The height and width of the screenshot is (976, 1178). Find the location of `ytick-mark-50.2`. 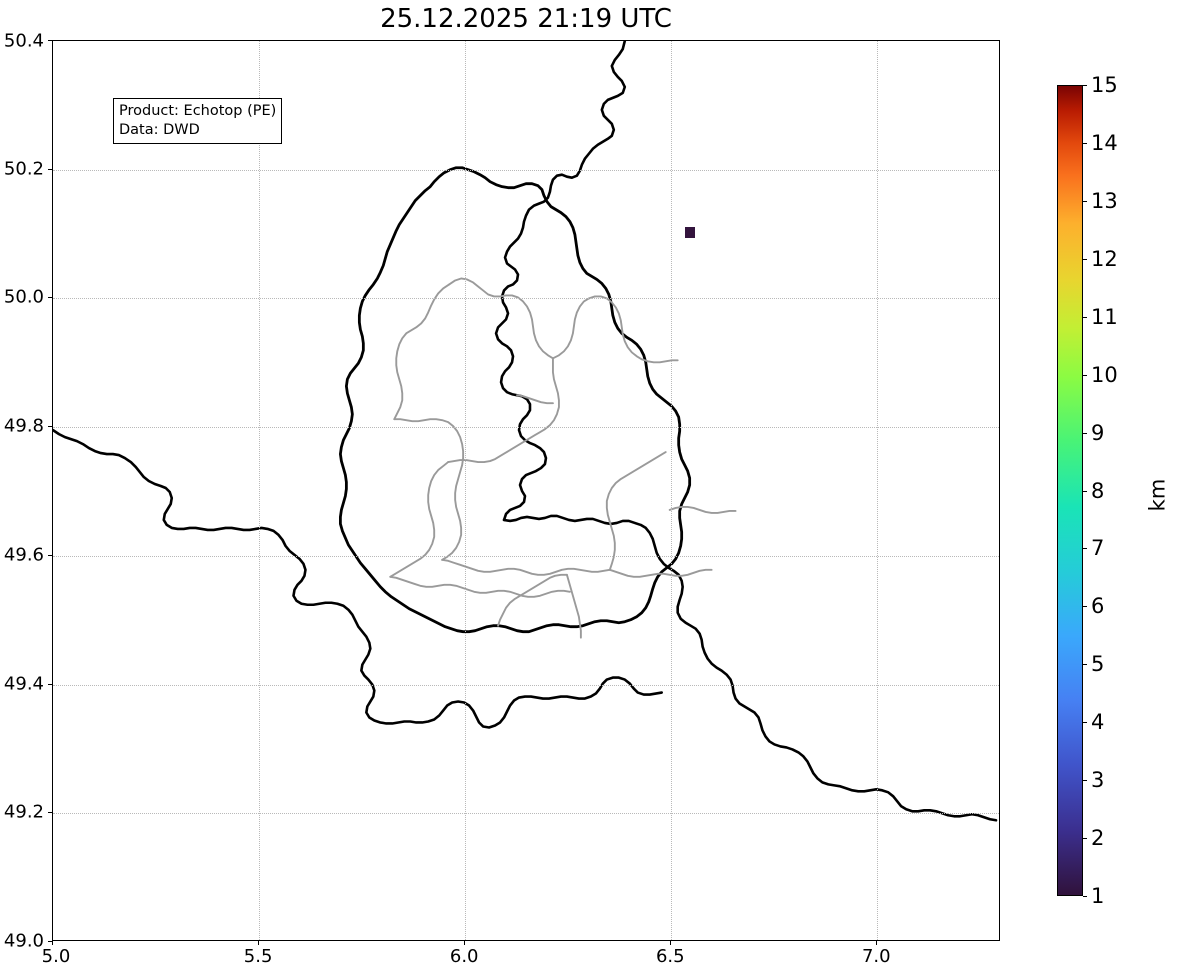

ytick-mark-50.2 is located at coordinates (50, 169).